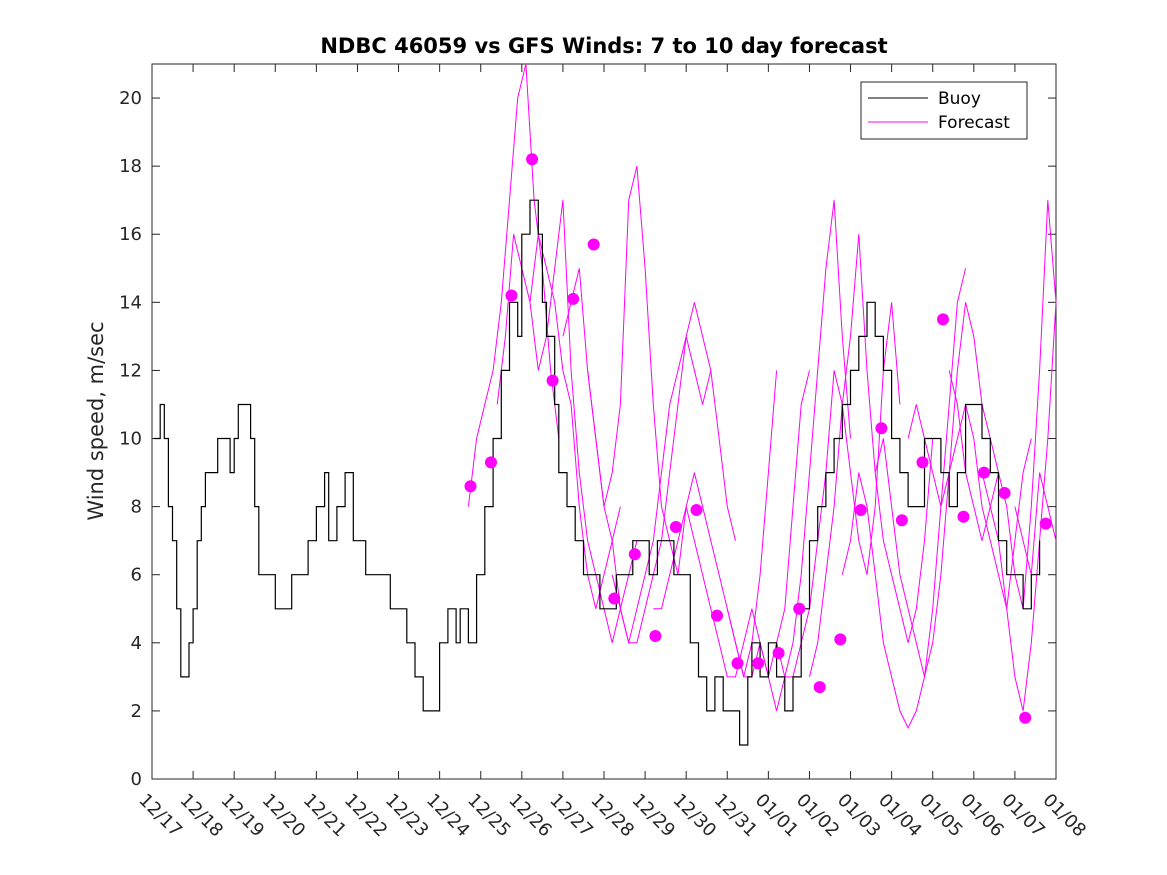  I want to click on y-tick-label: 6, so click(136, 575).